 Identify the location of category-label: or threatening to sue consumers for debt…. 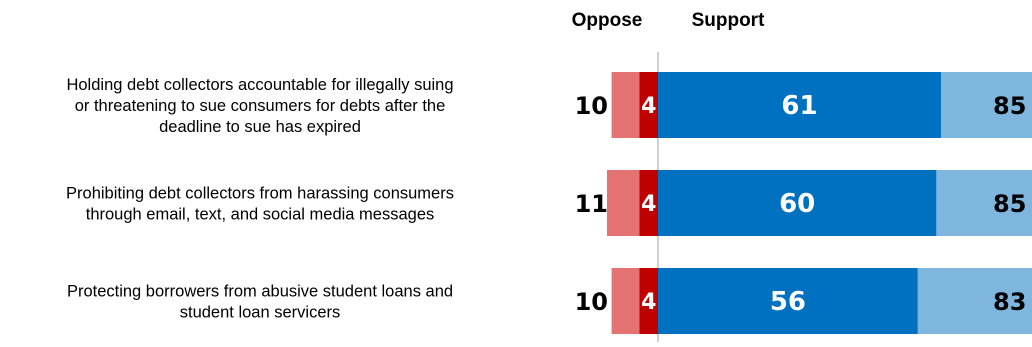
(260, 106).